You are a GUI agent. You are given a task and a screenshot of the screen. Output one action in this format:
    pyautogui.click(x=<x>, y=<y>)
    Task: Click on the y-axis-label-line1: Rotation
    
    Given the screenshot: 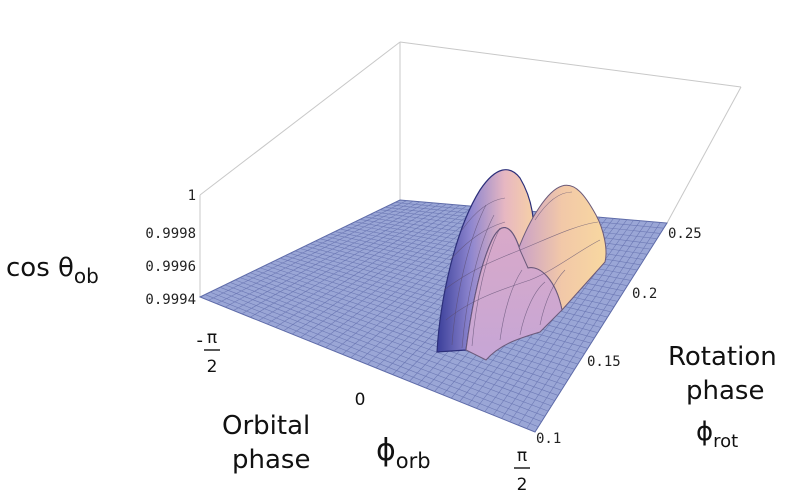 What is the action you would take?
    pyautogui.click(x=722, y=357)
    